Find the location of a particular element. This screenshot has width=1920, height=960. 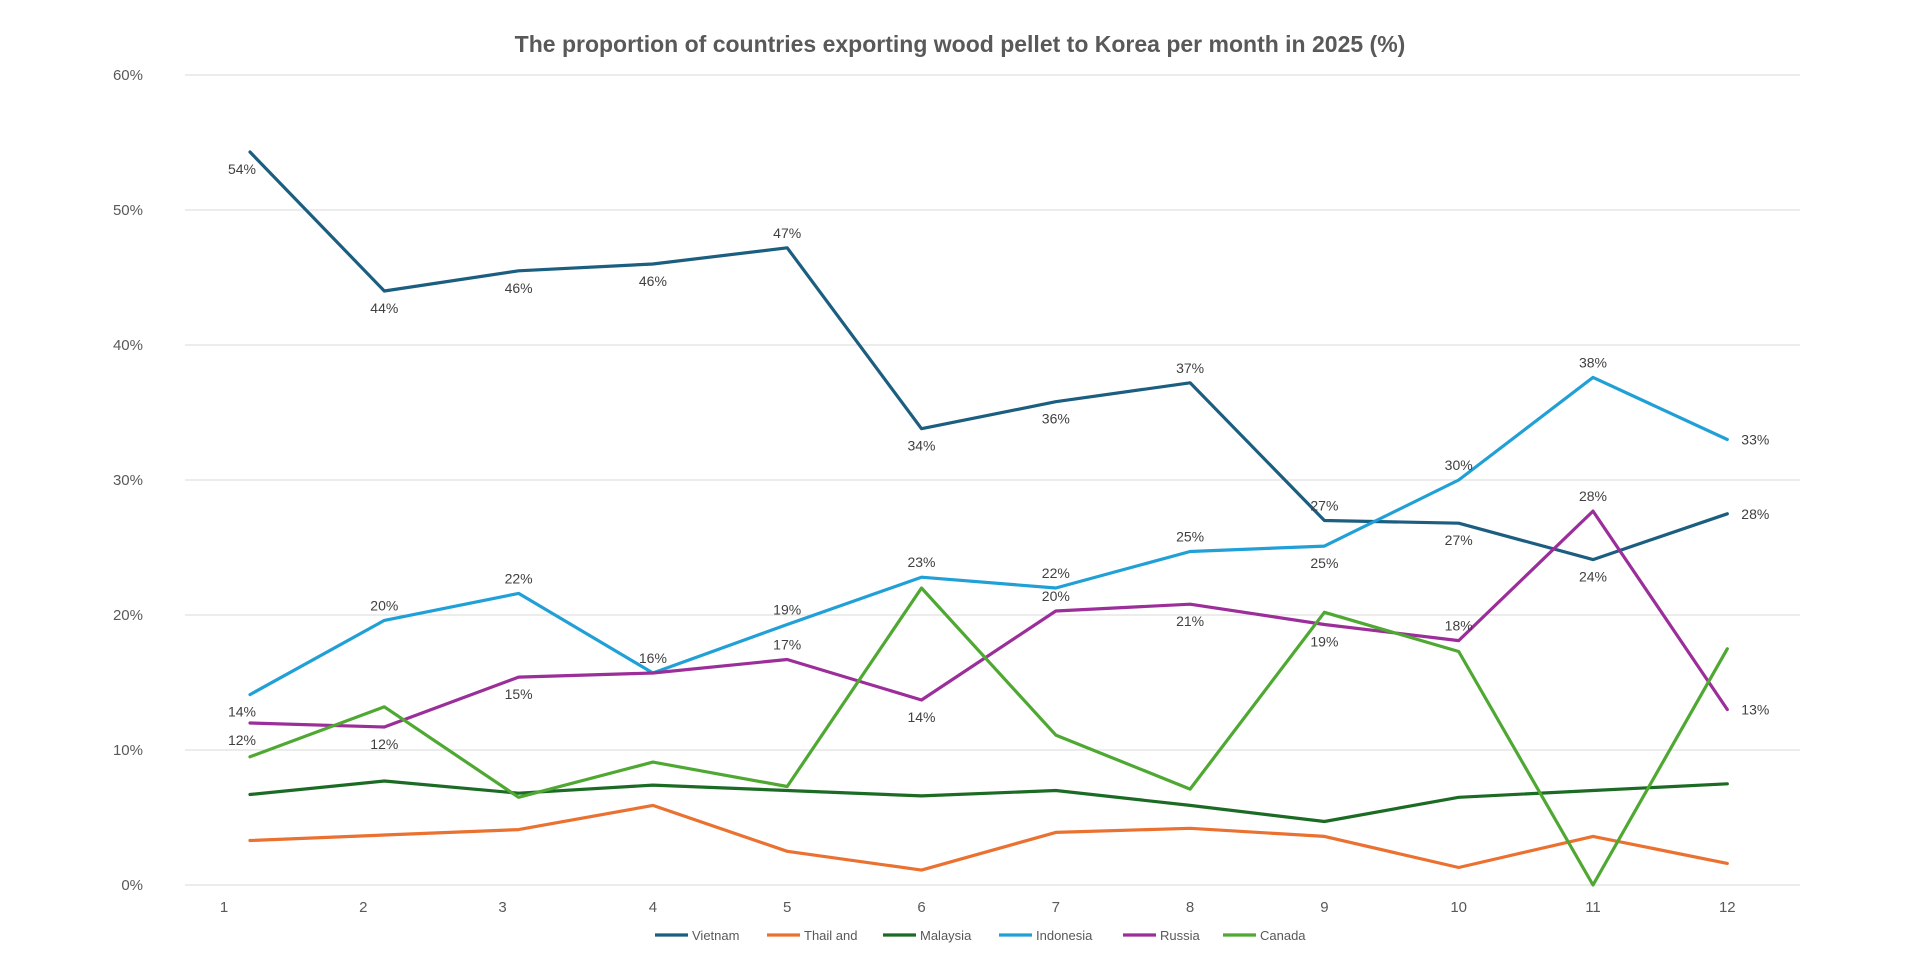

x-tick-label: 6 is located at coordinates (921, 907).